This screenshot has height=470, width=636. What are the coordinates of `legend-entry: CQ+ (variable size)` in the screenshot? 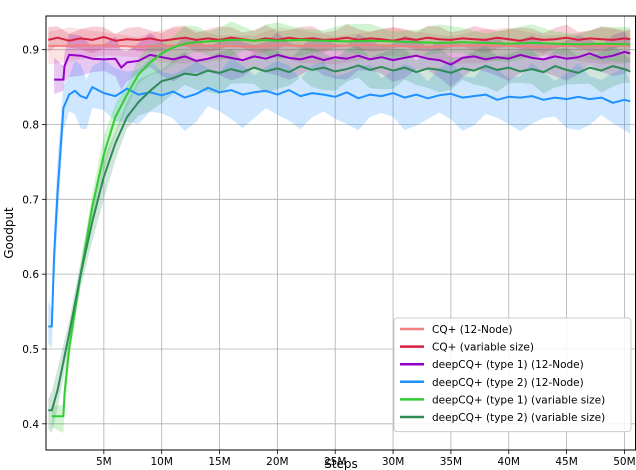 It's located at (483, 348).